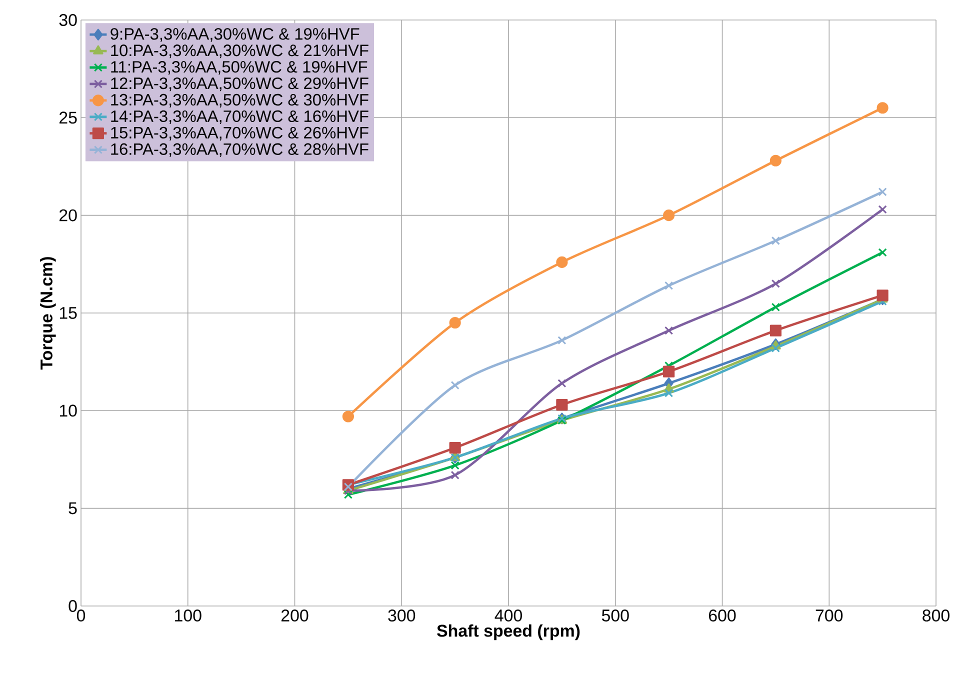 The width and height of the screenshot is (966, 681). Describe the element at coordinates (68, 118) in the screenshot. I see `y-tick-label: 25` at that location.